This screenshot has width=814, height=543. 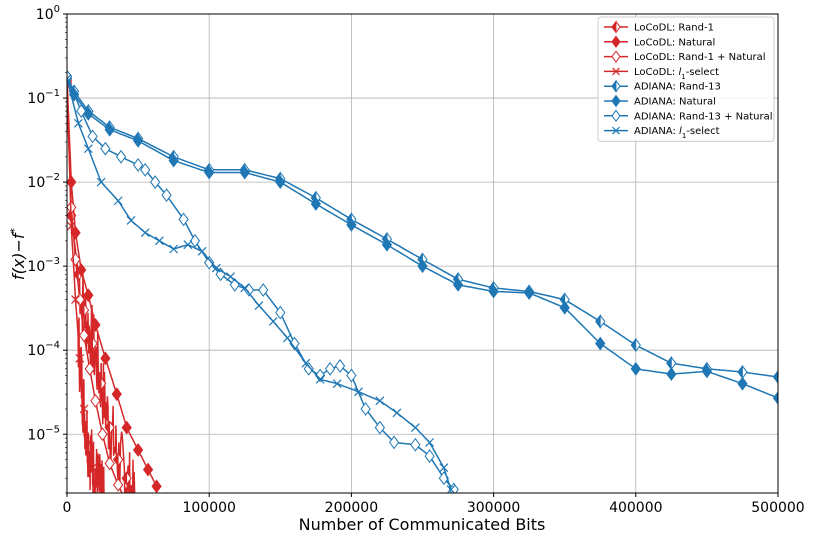 I want to click on y-tick-label: 10⁻³, so click(x=43, y=265).